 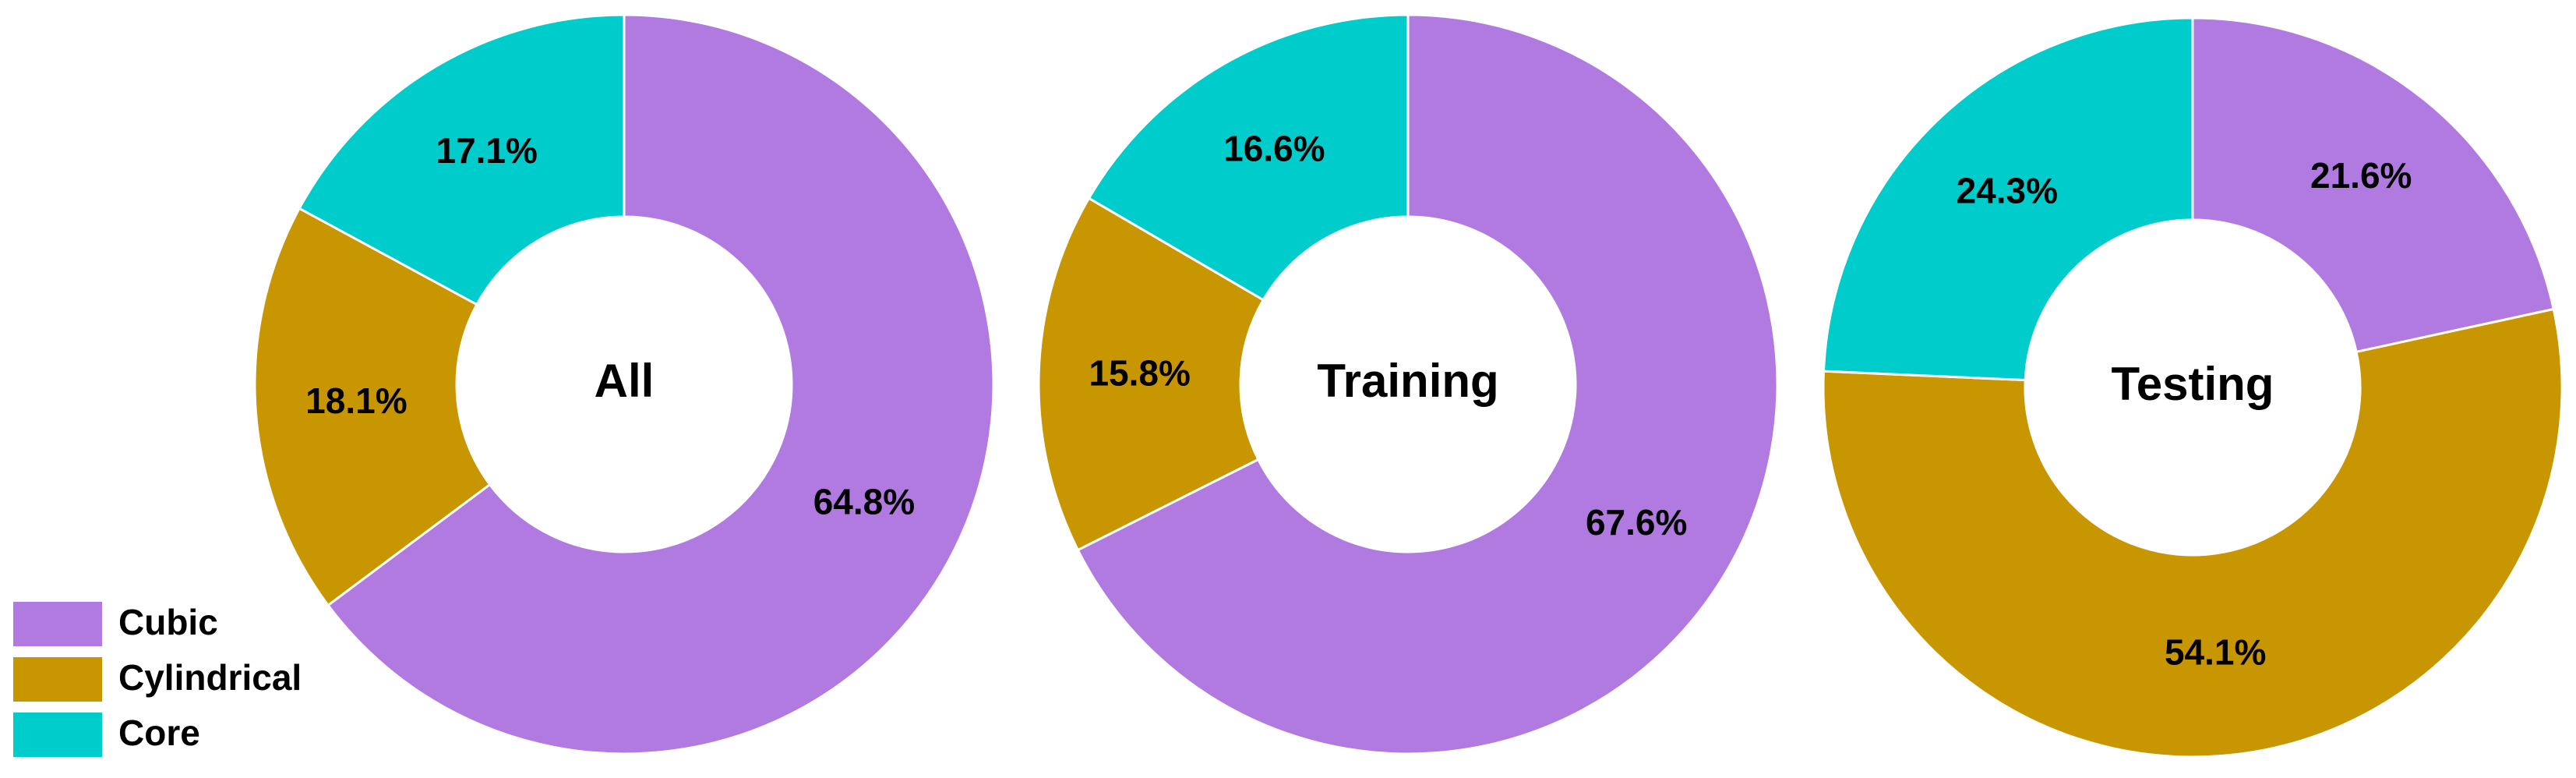 I want to click on data-label: 54.1%, so click(x=2215, y=651).